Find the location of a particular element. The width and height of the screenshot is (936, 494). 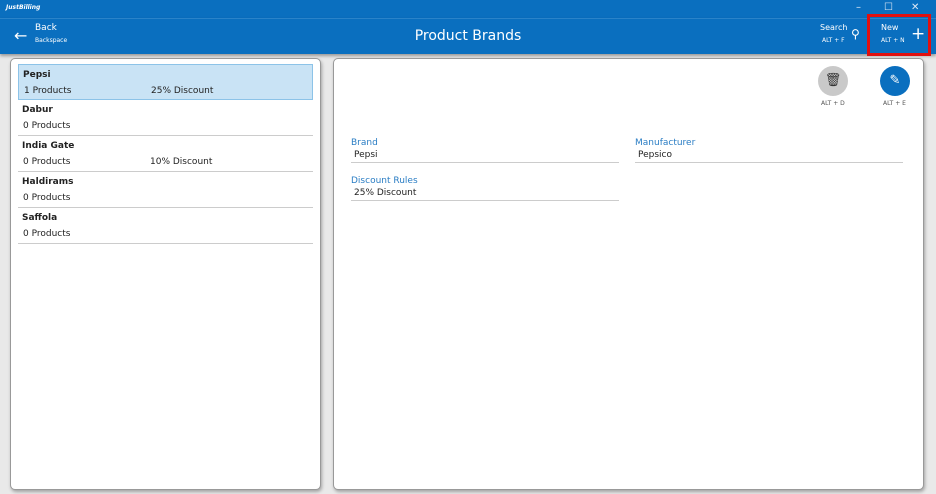

list-item: India Gate 0 Products 10% Discount is located at coordinates (165, 154).